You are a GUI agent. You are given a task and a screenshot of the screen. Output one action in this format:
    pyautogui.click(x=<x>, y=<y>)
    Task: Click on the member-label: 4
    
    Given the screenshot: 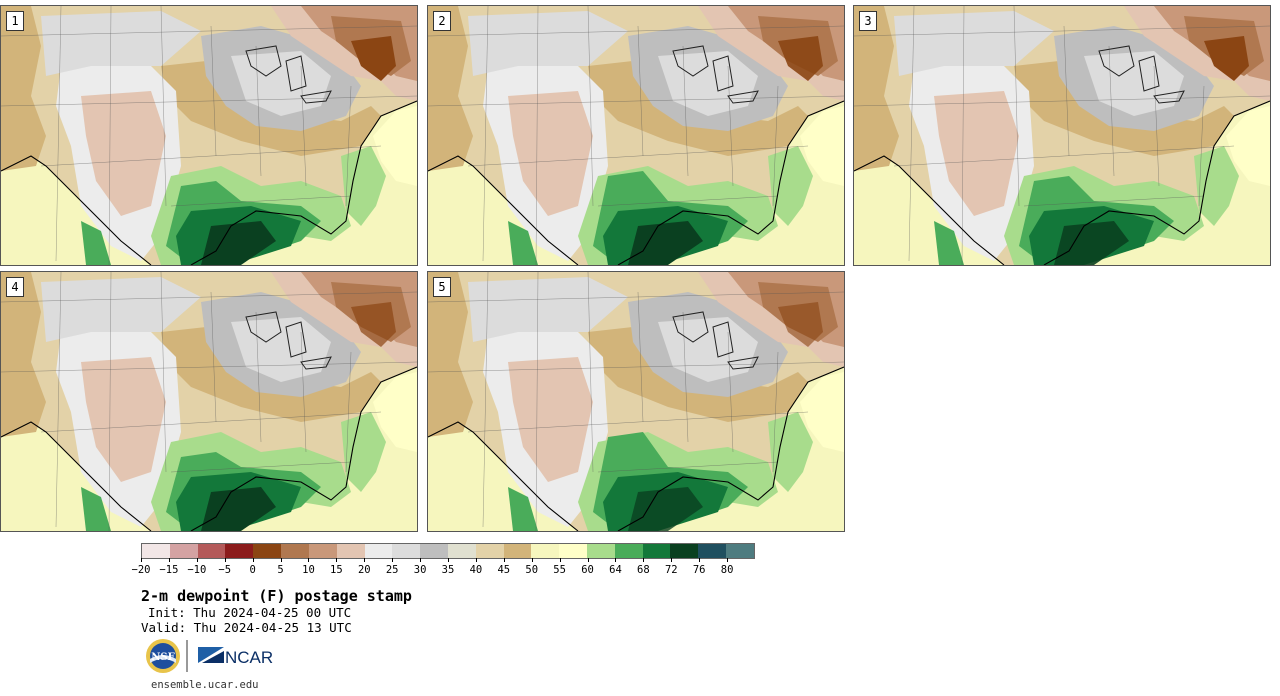 What is the action you would take?
    pyautogui.click(x=15, y=287)
    